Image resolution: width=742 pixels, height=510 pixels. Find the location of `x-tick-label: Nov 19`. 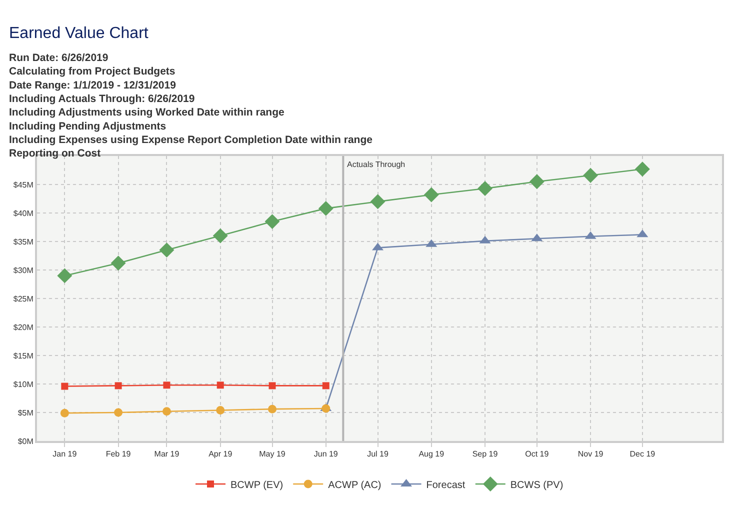

x-tick-label: Nov 19 is located at coordinates (591, 454).